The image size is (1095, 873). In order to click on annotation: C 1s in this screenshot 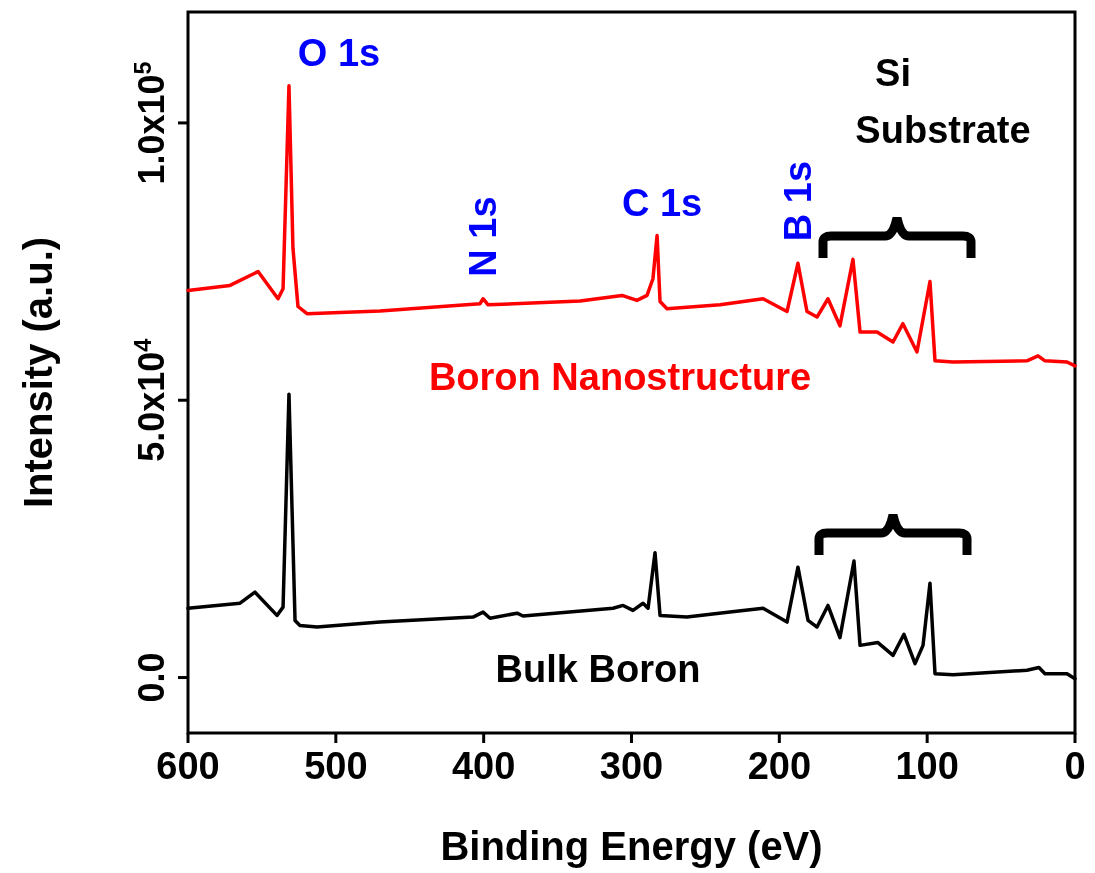, I will do `click(662, 202)`.